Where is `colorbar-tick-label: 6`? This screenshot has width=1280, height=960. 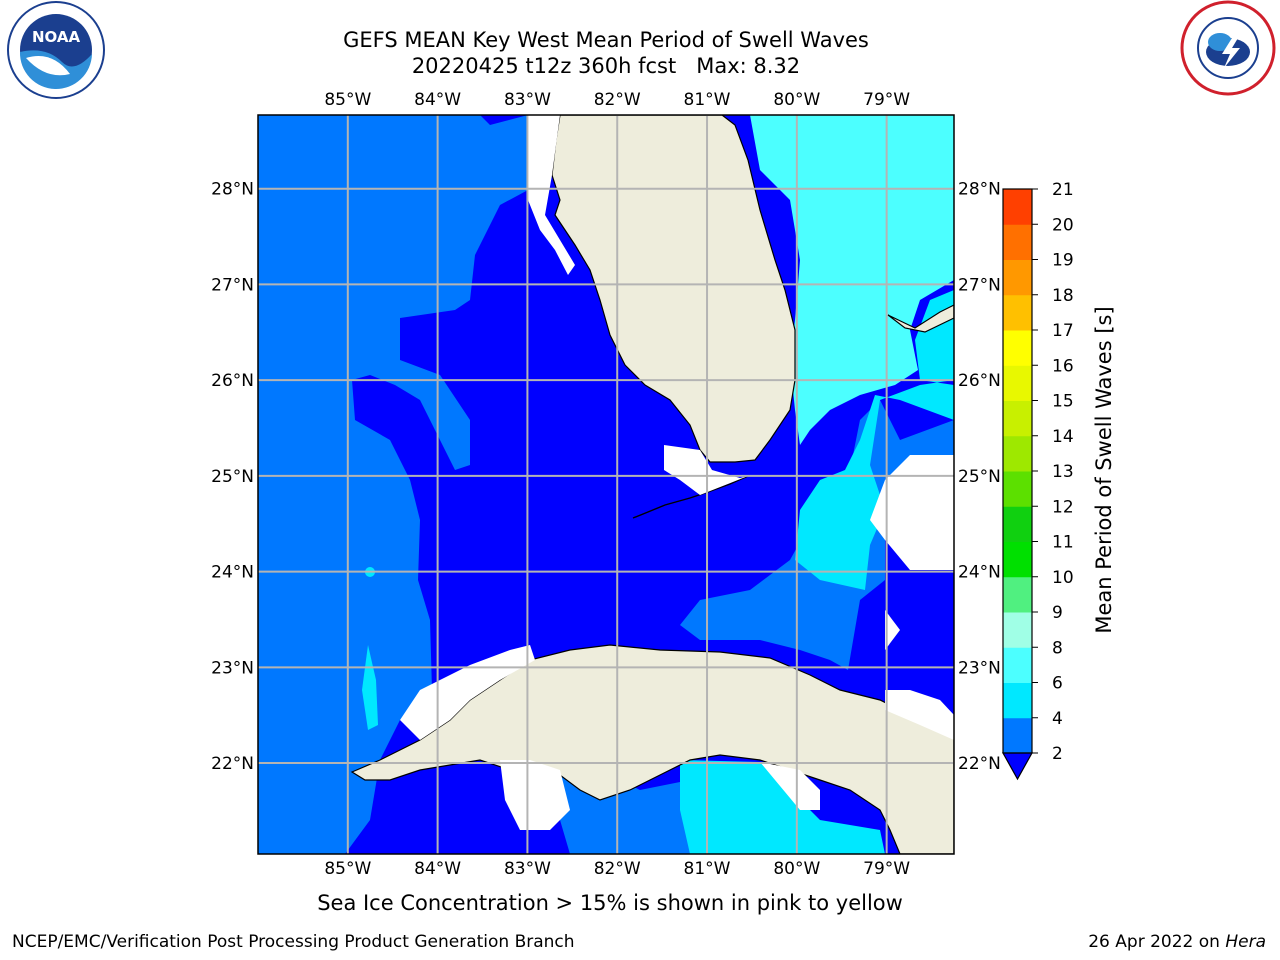 colorbar-tick-label: 6 is located at coordinates (1057, 684).